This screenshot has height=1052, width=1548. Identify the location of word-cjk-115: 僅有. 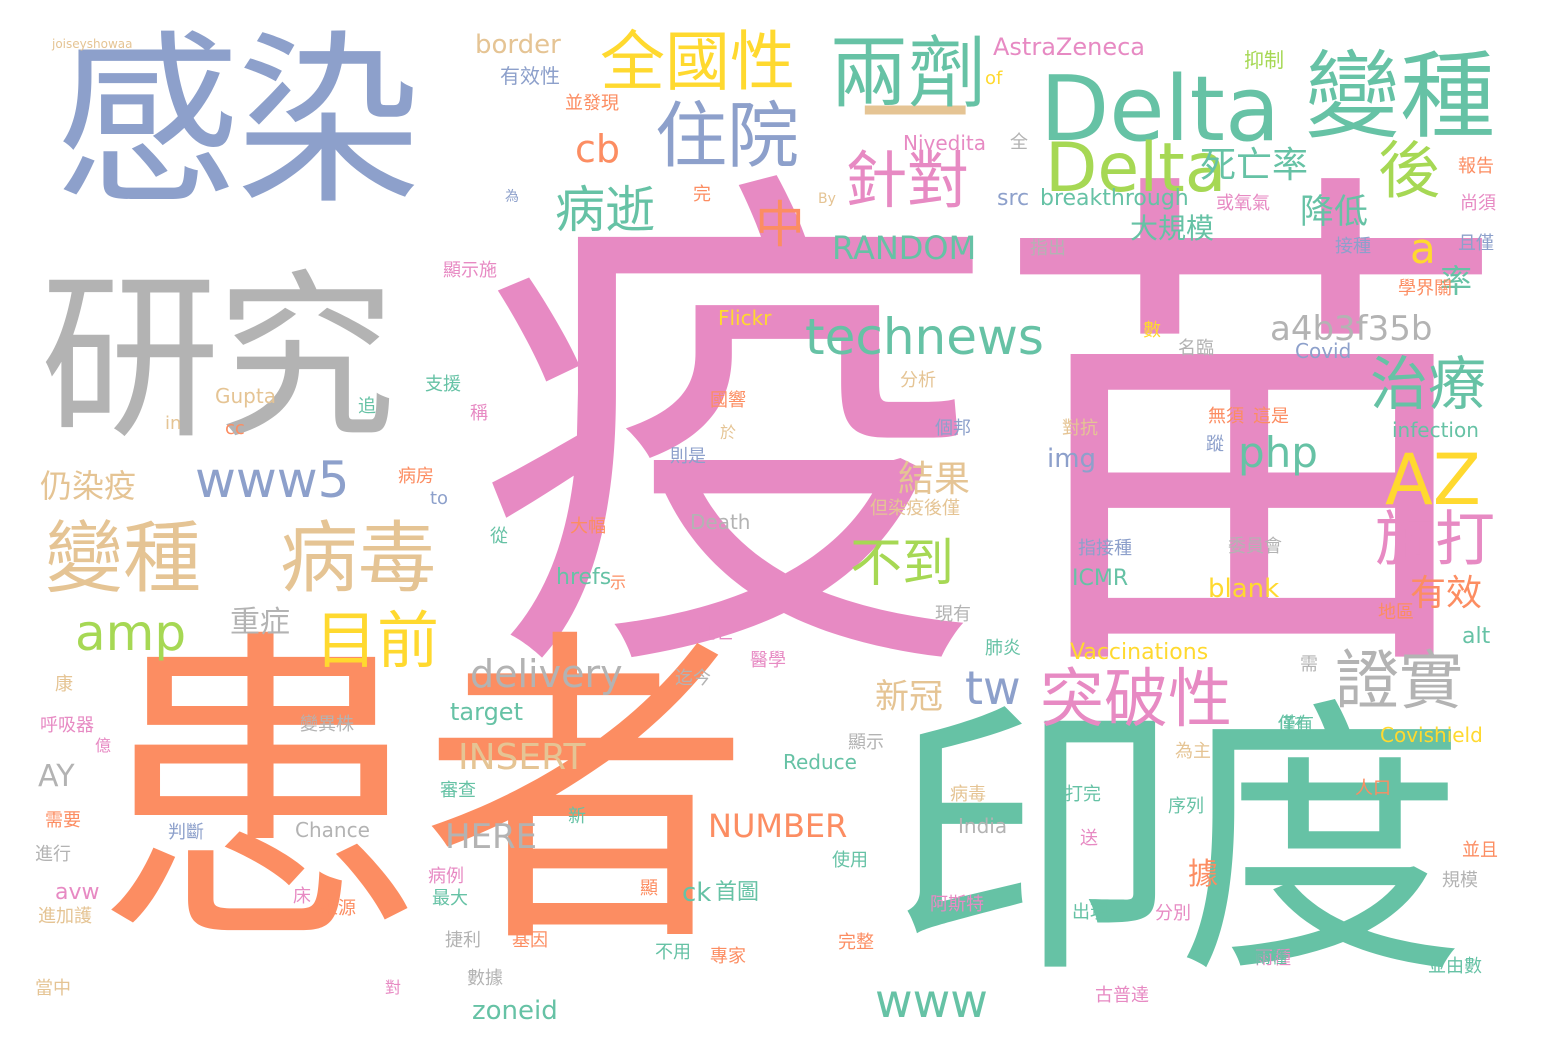
(1296, 724).